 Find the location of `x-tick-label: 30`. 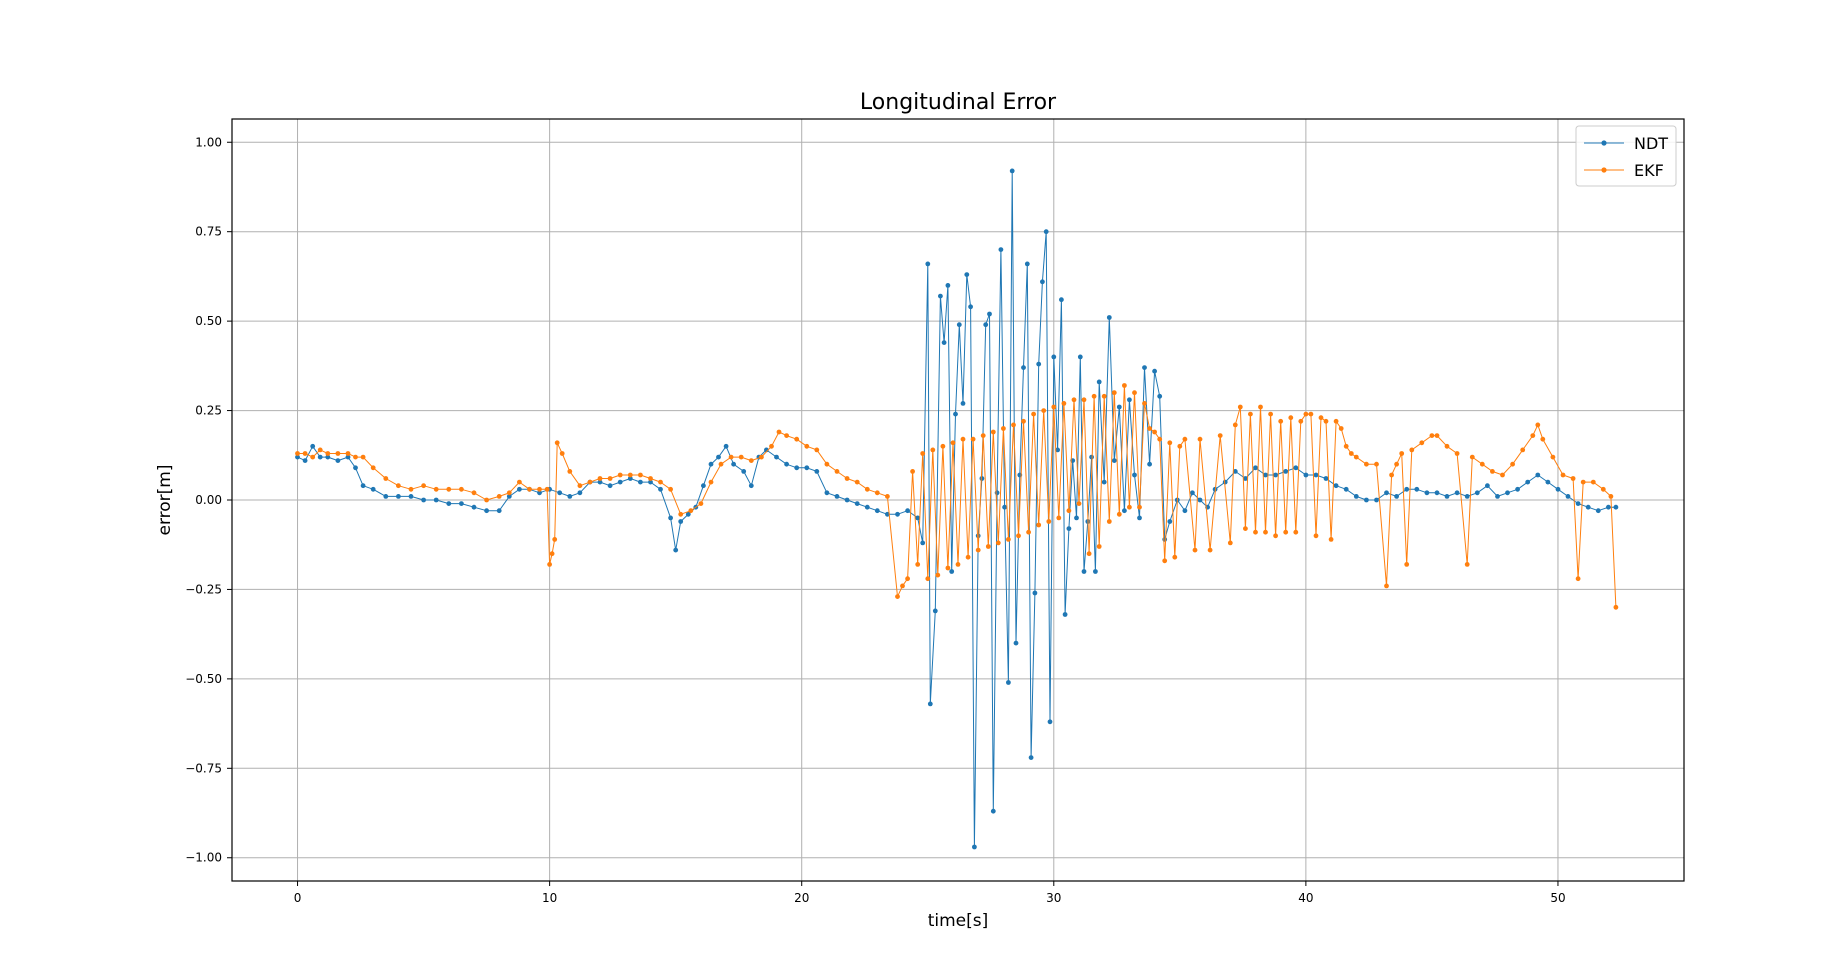

x-tick-label: 30 is located at coordinates (1053, 898).